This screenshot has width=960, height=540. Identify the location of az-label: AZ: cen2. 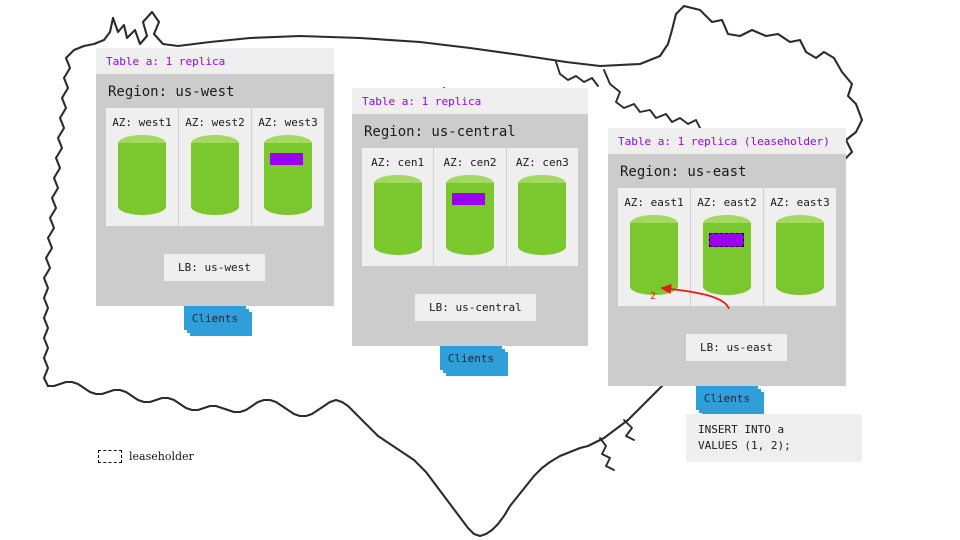
(470, 162).